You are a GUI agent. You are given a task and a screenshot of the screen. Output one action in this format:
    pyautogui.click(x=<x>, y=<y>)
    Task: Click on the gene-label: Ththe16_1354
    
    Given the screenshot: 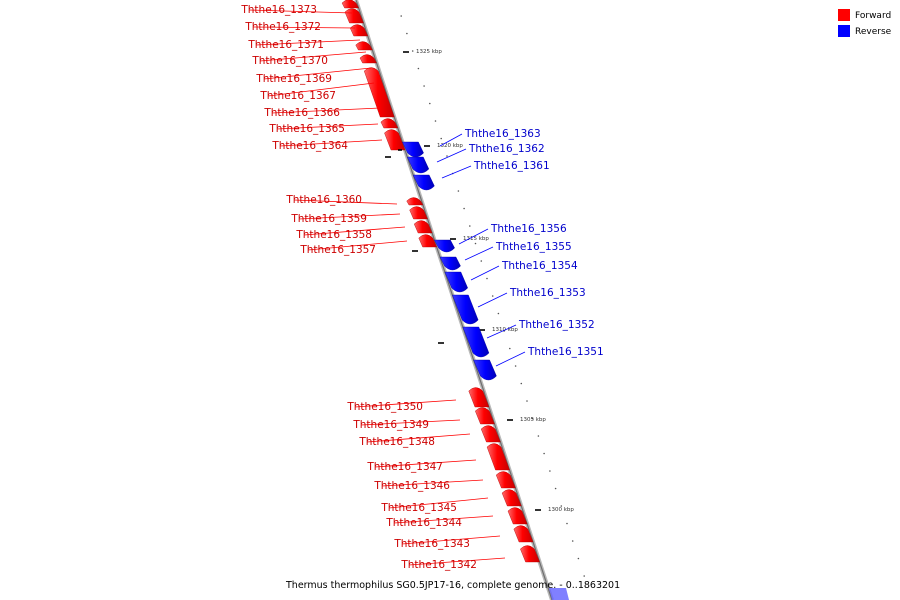 What is the action you would take?
    pyautogui.click(x=539, y=266)
    